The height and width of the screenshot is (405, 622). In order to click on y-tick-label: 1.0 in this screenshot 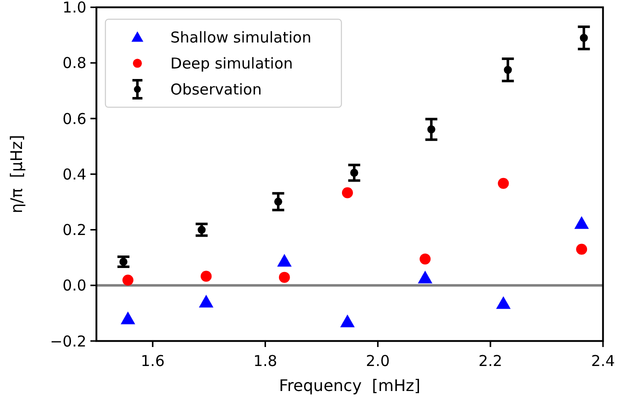, I will do `click(74, 8)`.